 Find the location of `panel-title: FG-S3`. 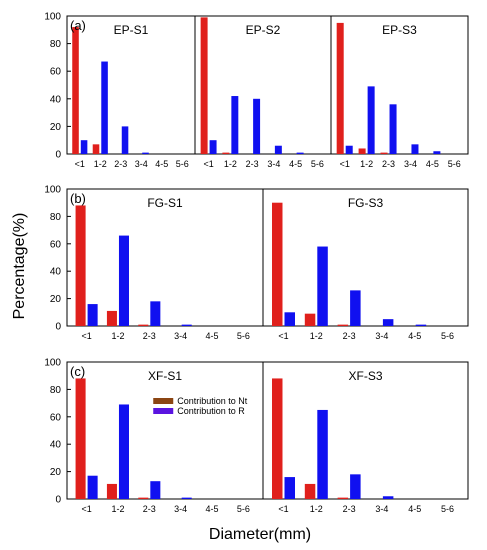

panel-title: FG-S3 is located at coordinates (366, 203).